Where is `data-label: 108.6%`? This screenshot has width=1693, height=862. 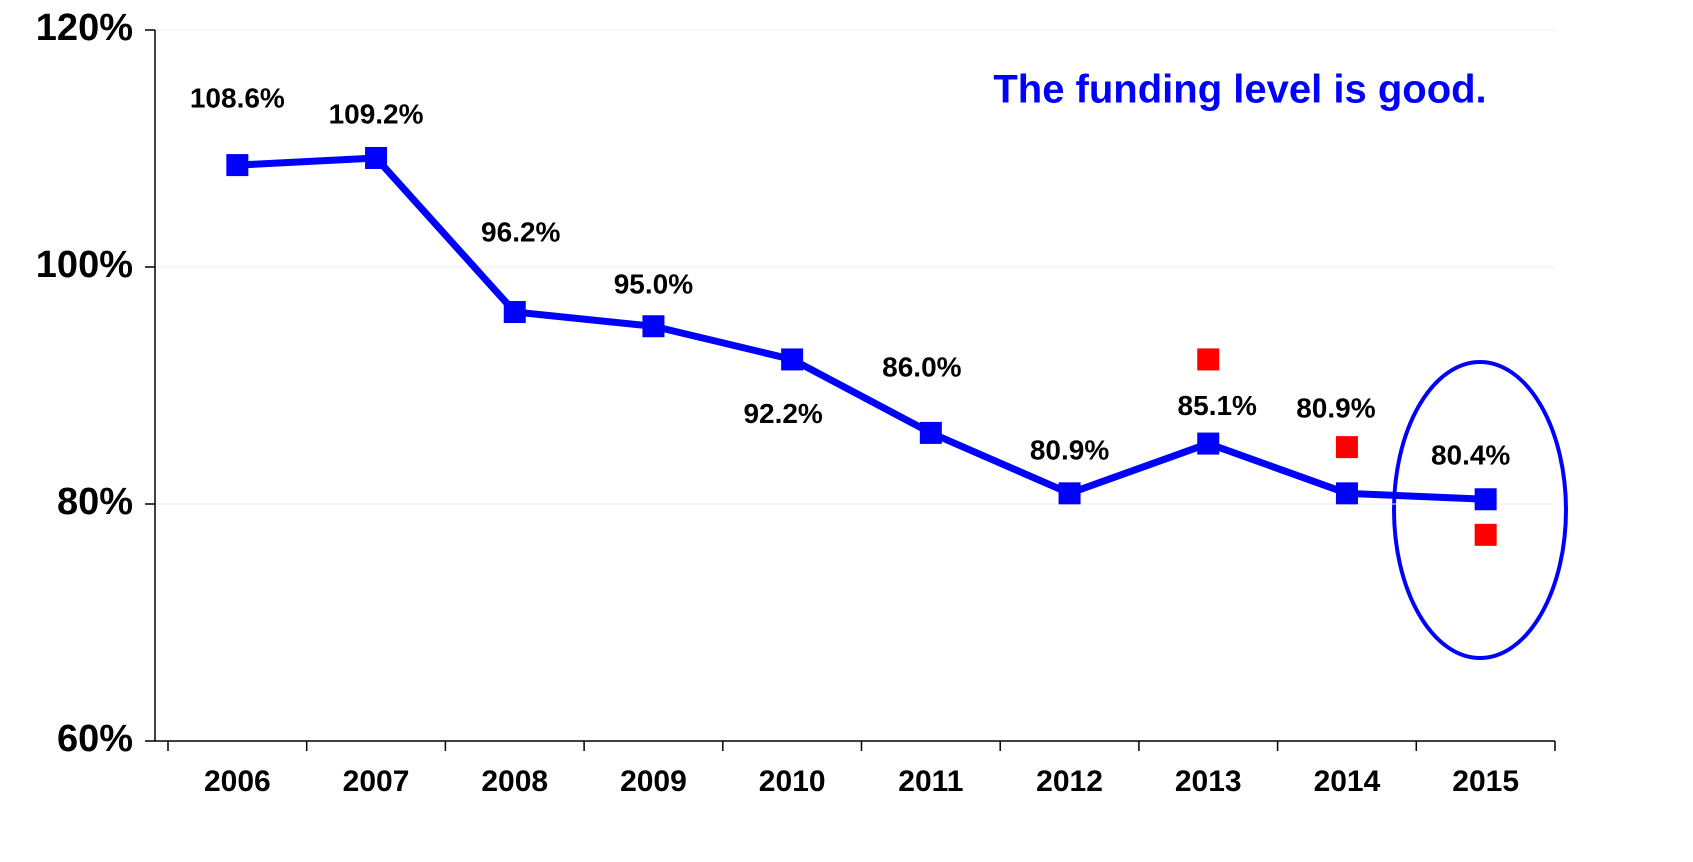
data-label: 108.6% is located at coordinates (237, 97).